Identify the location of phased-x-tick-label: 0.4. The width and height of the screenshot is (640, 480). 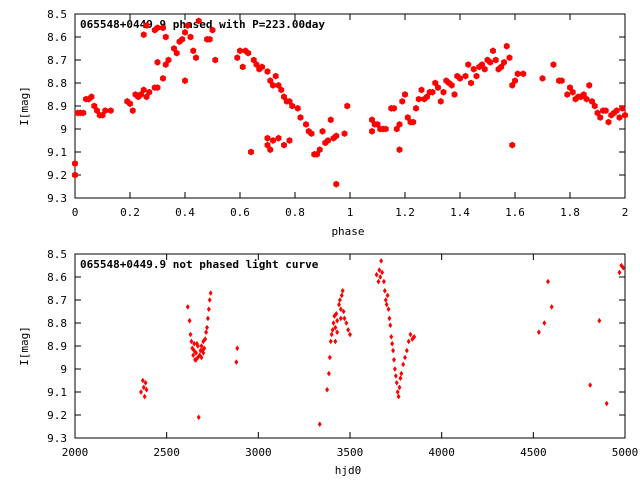
(185, 212).